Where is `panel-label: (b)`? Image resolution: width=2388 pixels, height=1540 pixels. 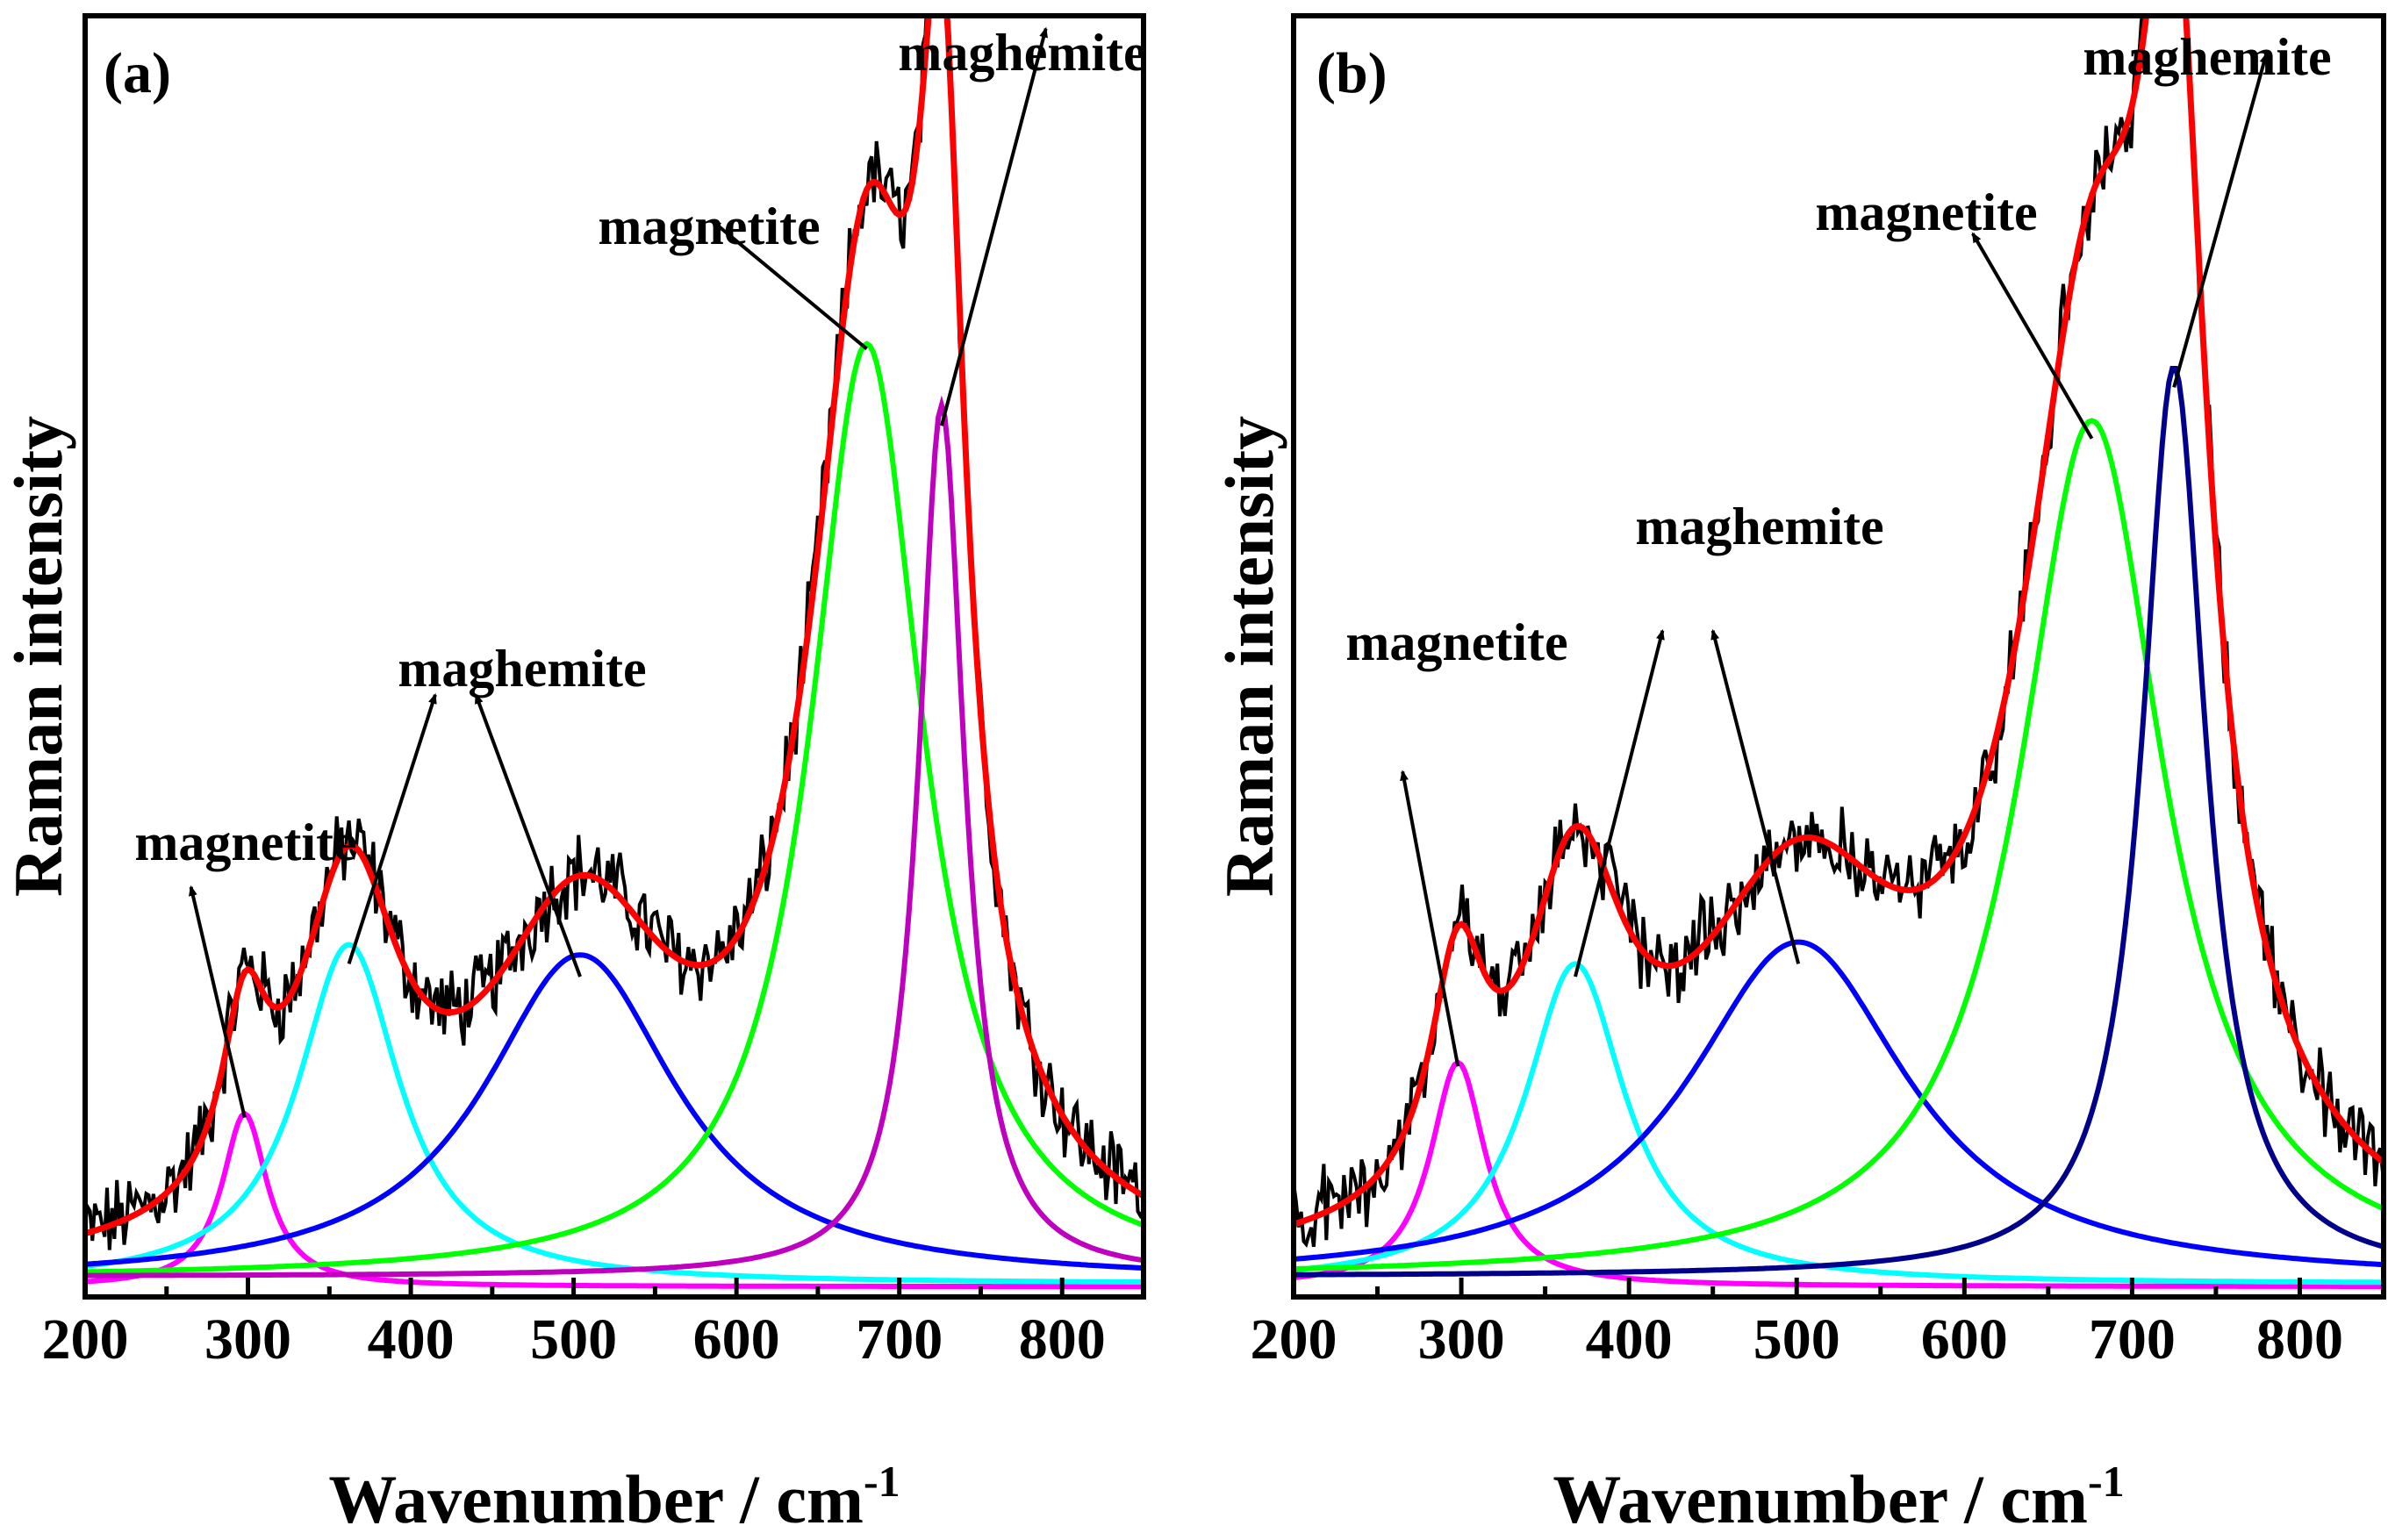
panel-label: (b) is located at coordinates (1352, 73).